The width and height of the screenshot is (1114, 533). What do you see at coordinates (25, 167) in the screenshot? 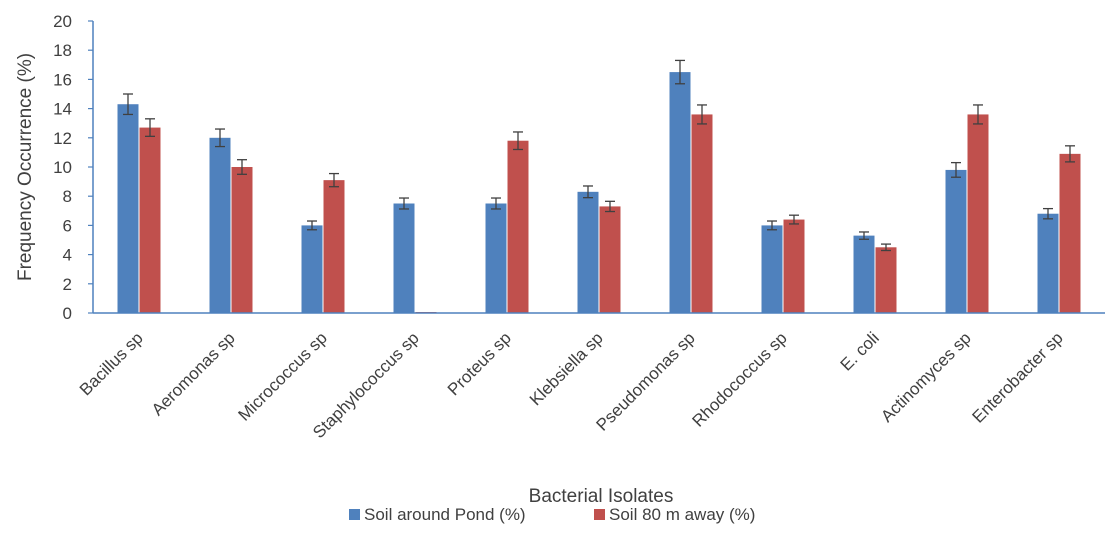
I see `y-axis-title: Frequency Occurrence (%)` at bounding box center [25, 167].